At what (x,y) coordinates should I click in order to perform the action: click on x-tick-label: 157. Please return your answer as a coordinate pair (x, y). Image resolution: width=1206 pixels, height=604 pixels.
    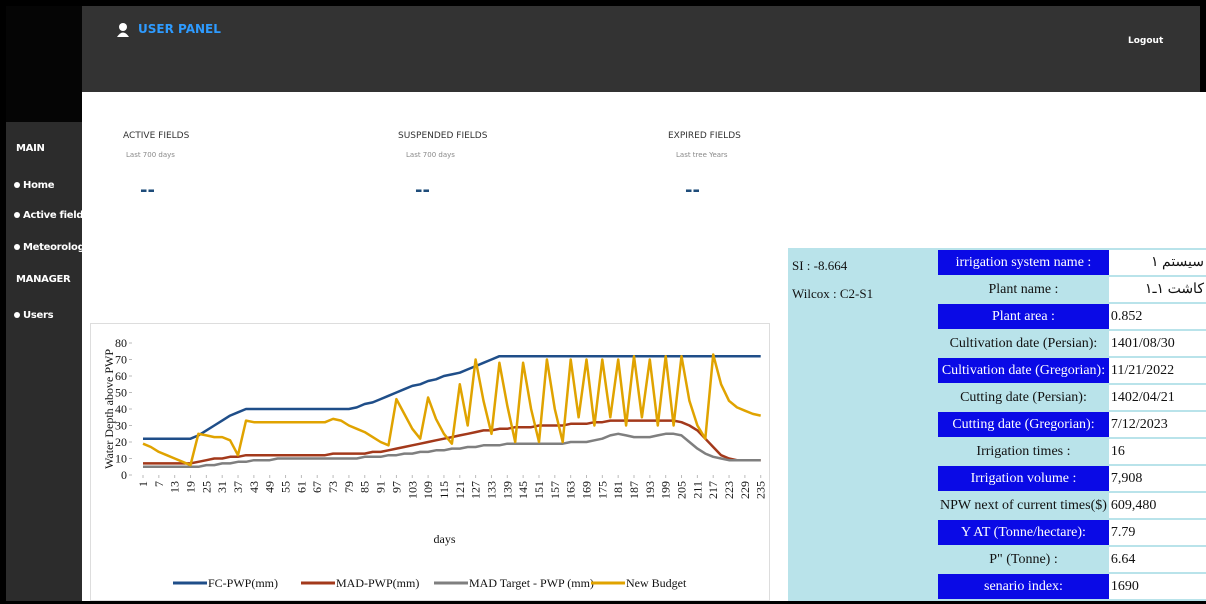
    Looking at the image, I should click on (555, 490).